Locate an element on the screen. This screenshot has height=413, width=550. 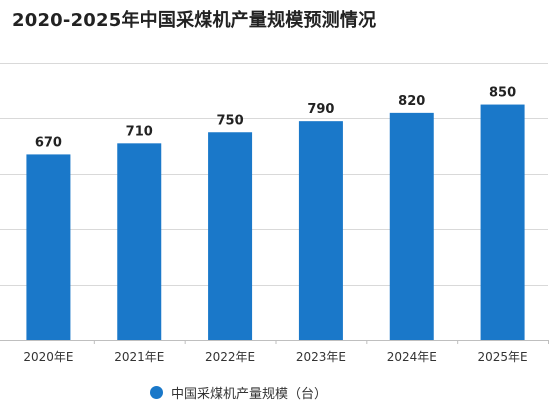
data-label: 820 is located at coordinates (411, 101).